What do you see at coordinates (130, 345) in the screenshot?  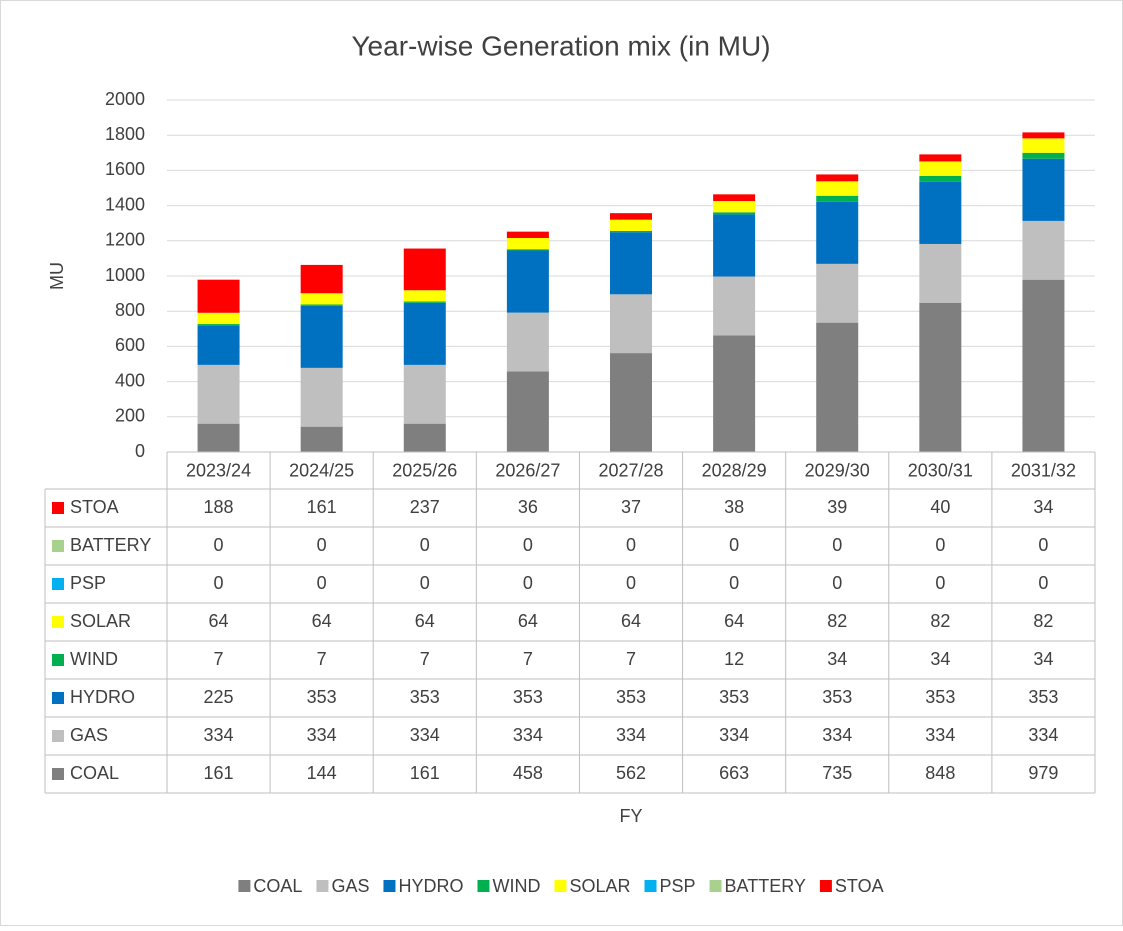 I see `y-tick-label: 600` at bounding box center [130, 345].